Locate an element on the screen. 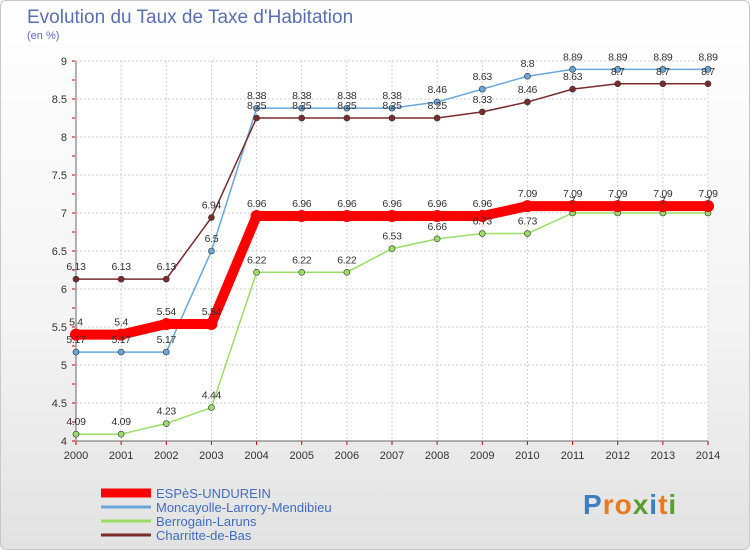  logo-letter: x is located at coordinates (641, 504).